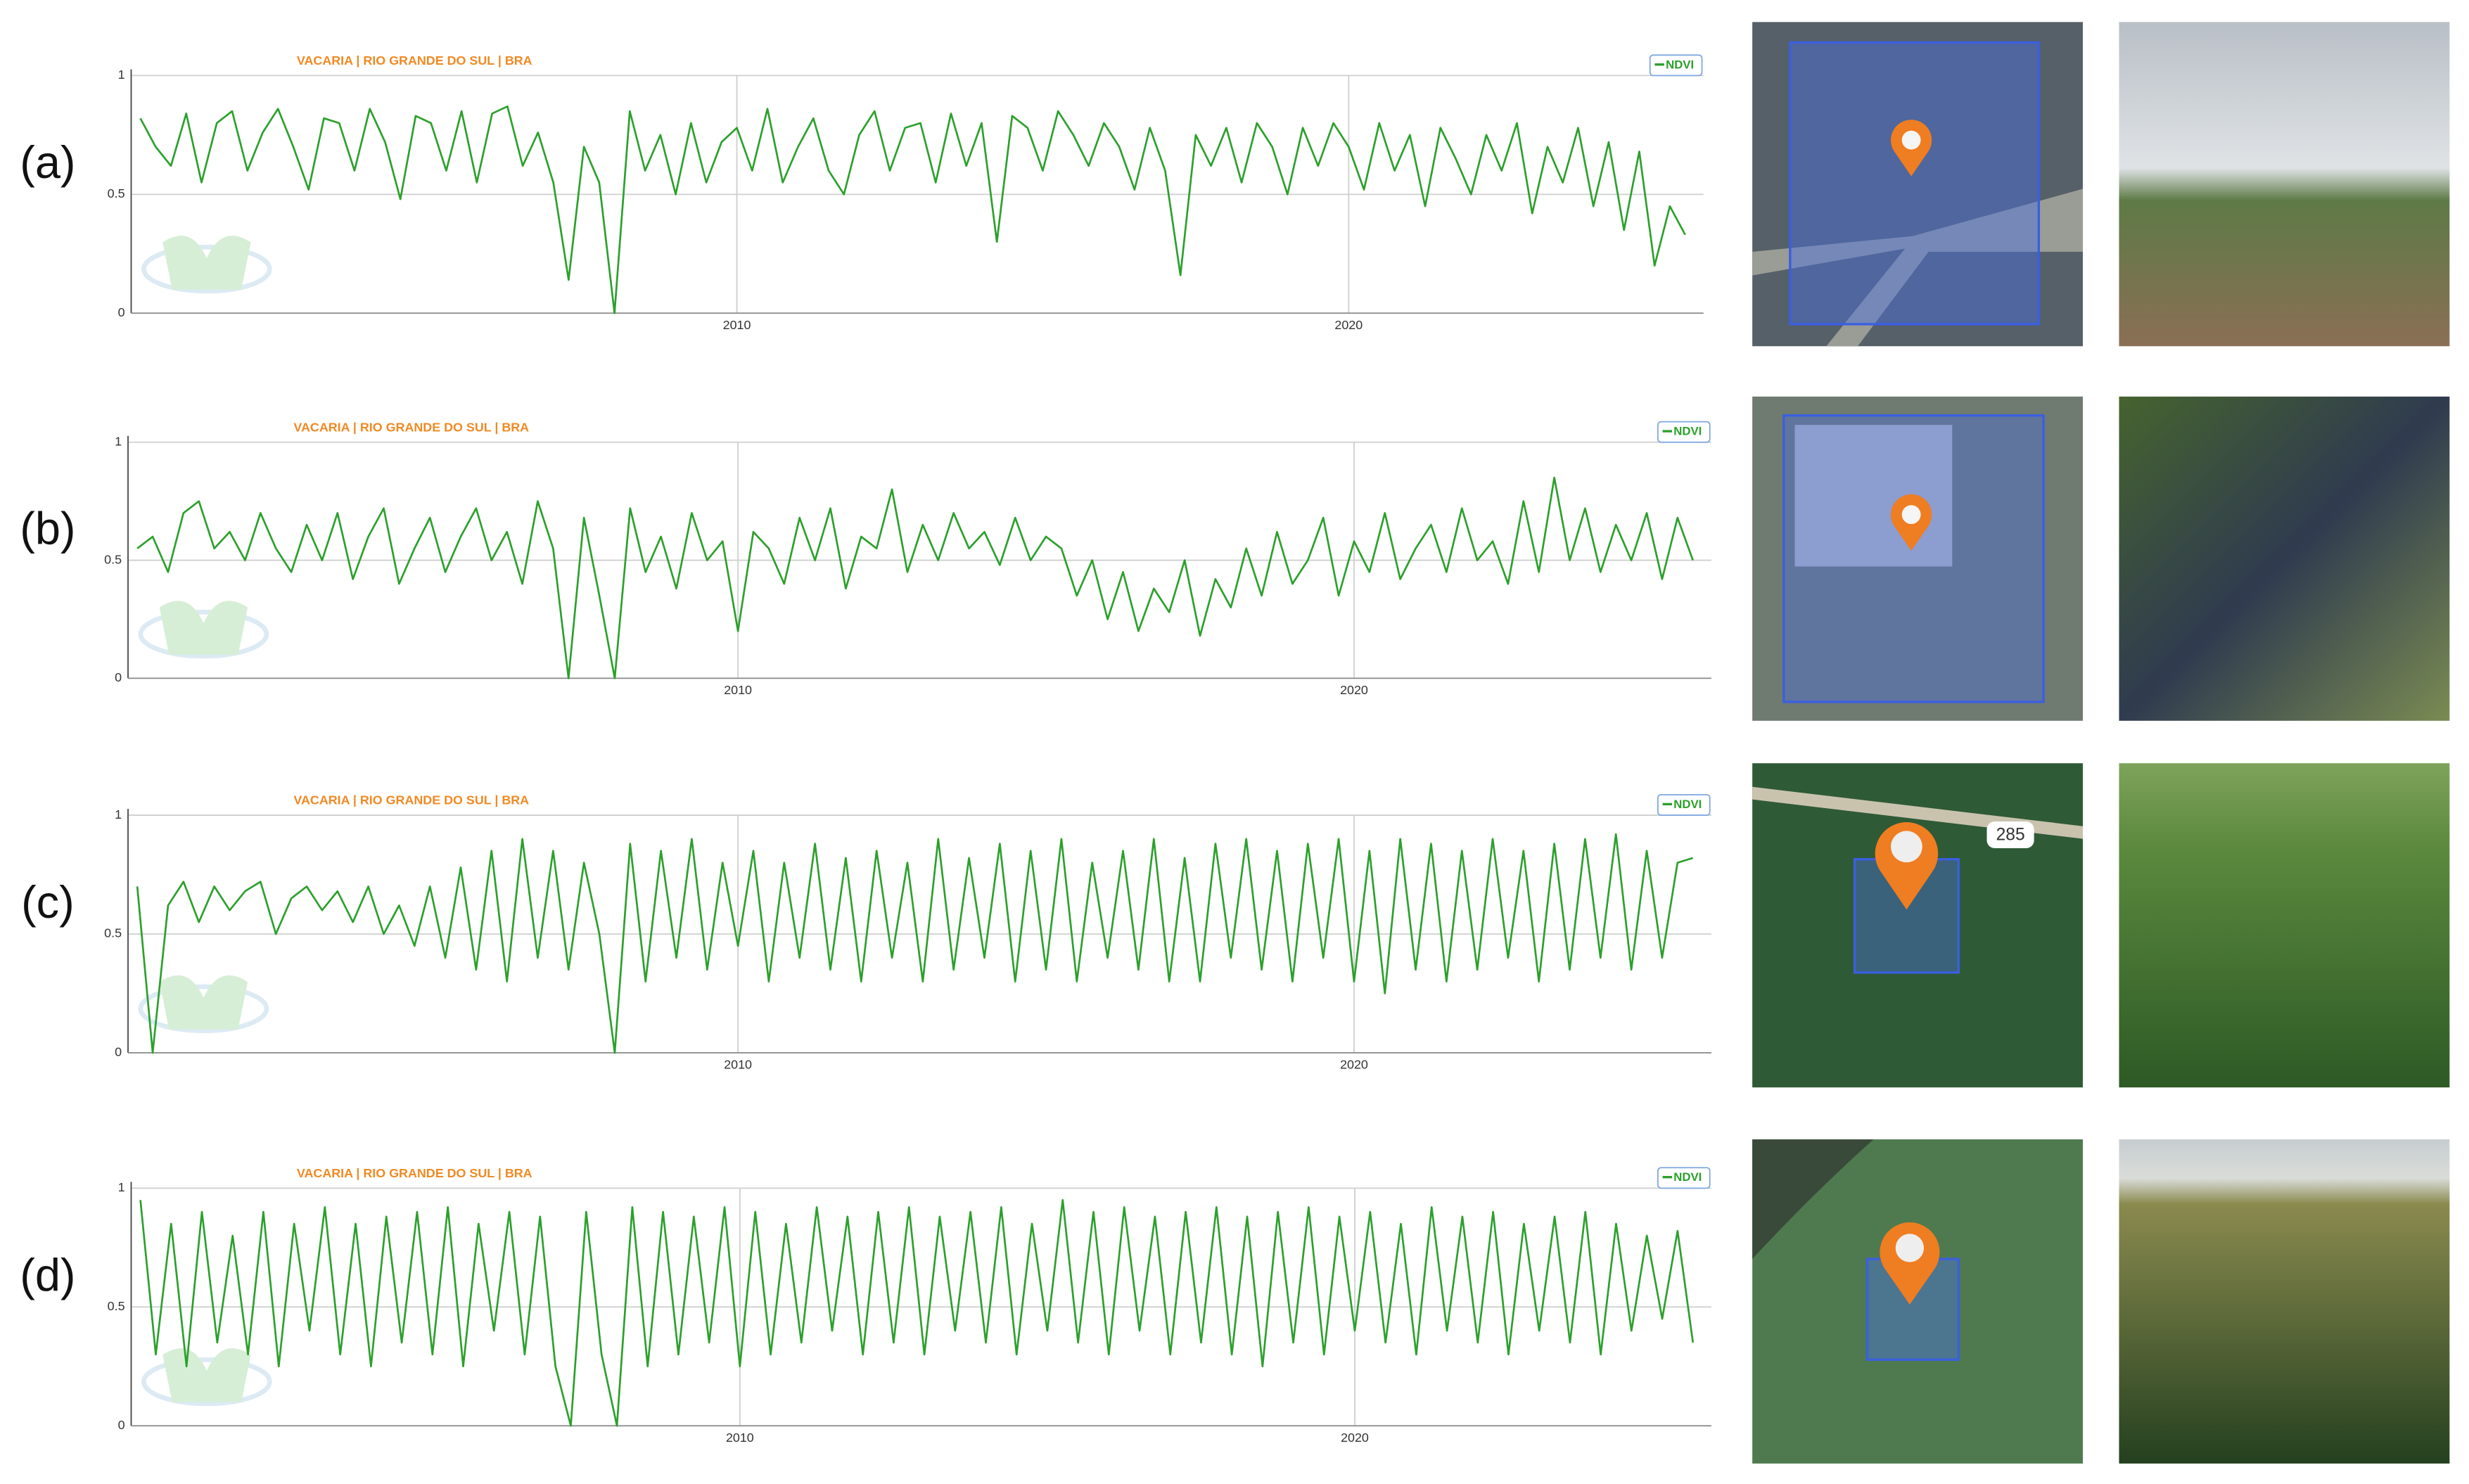  What do you see at coordinates (1918, 926) in the screenshot?
I see `satellite-image: 285` at bounding box center [1918, 926].